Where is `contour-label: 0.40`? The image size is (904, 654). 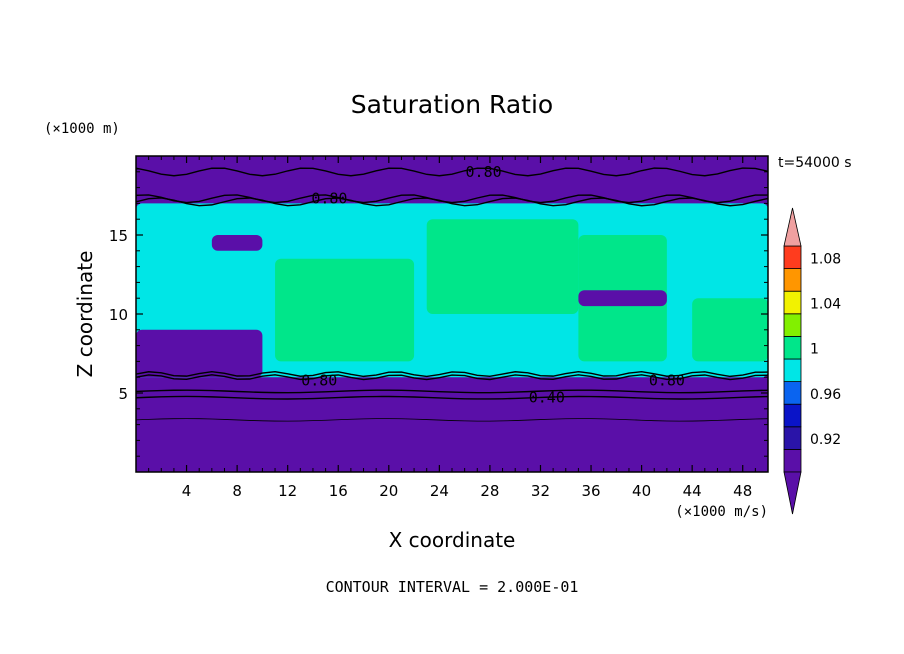 contour-label: 0.40 is located at coordinates (547, 398).